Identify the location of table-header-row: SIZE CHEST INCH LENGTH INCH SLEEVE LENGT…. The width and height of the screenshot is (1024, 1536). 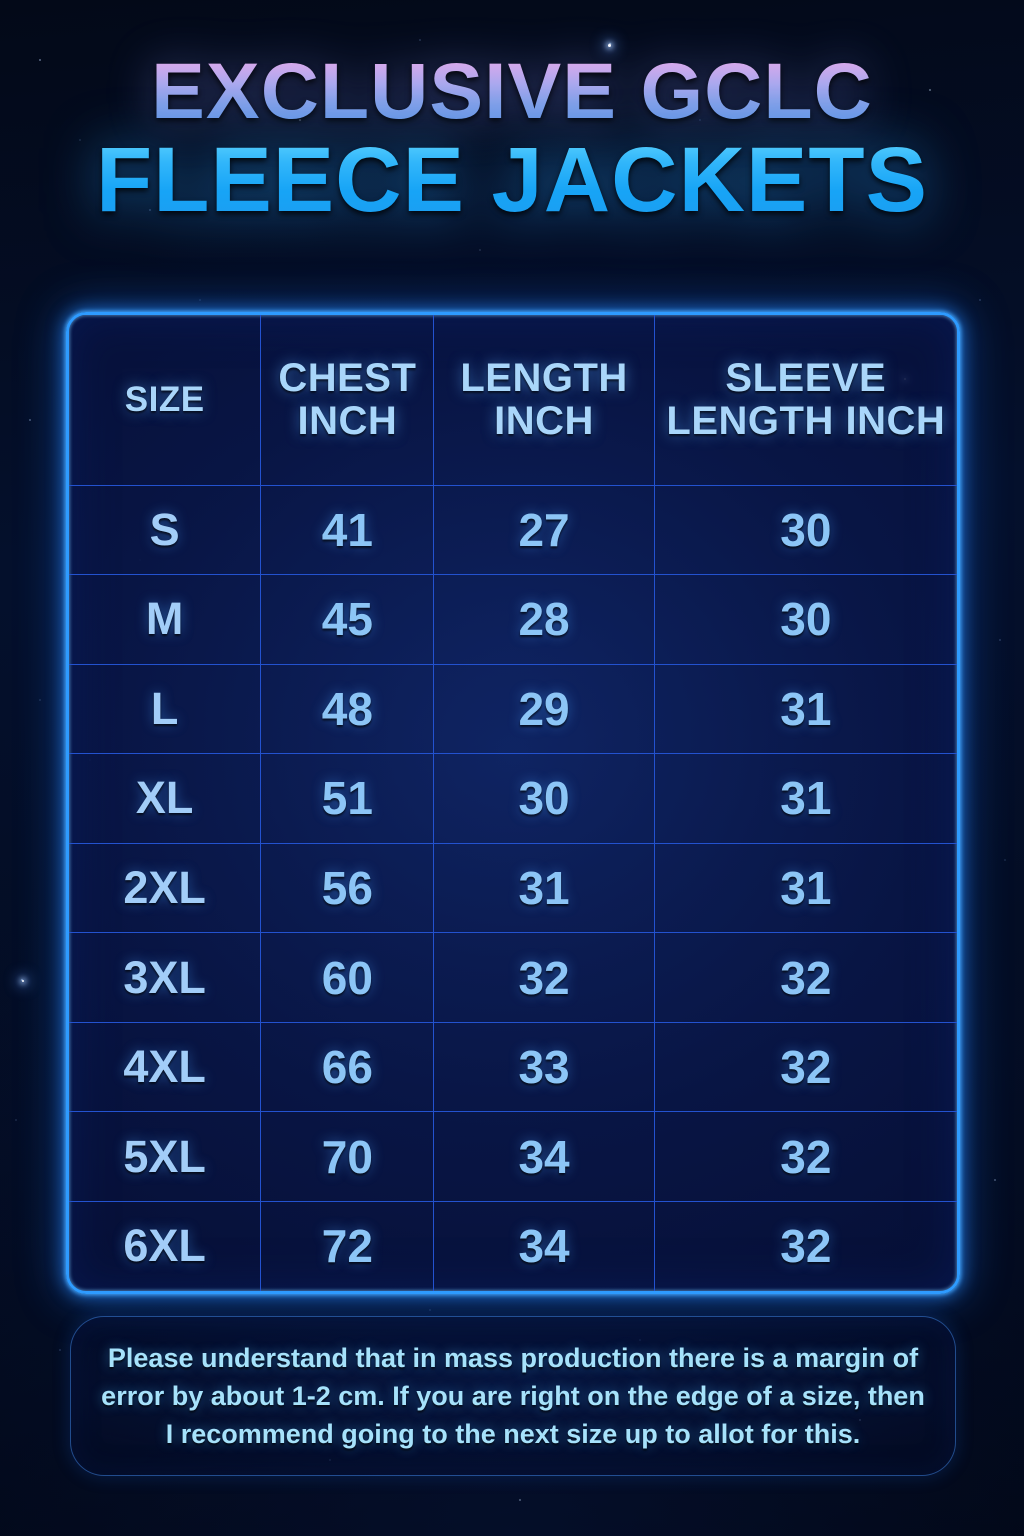
(513, 400).